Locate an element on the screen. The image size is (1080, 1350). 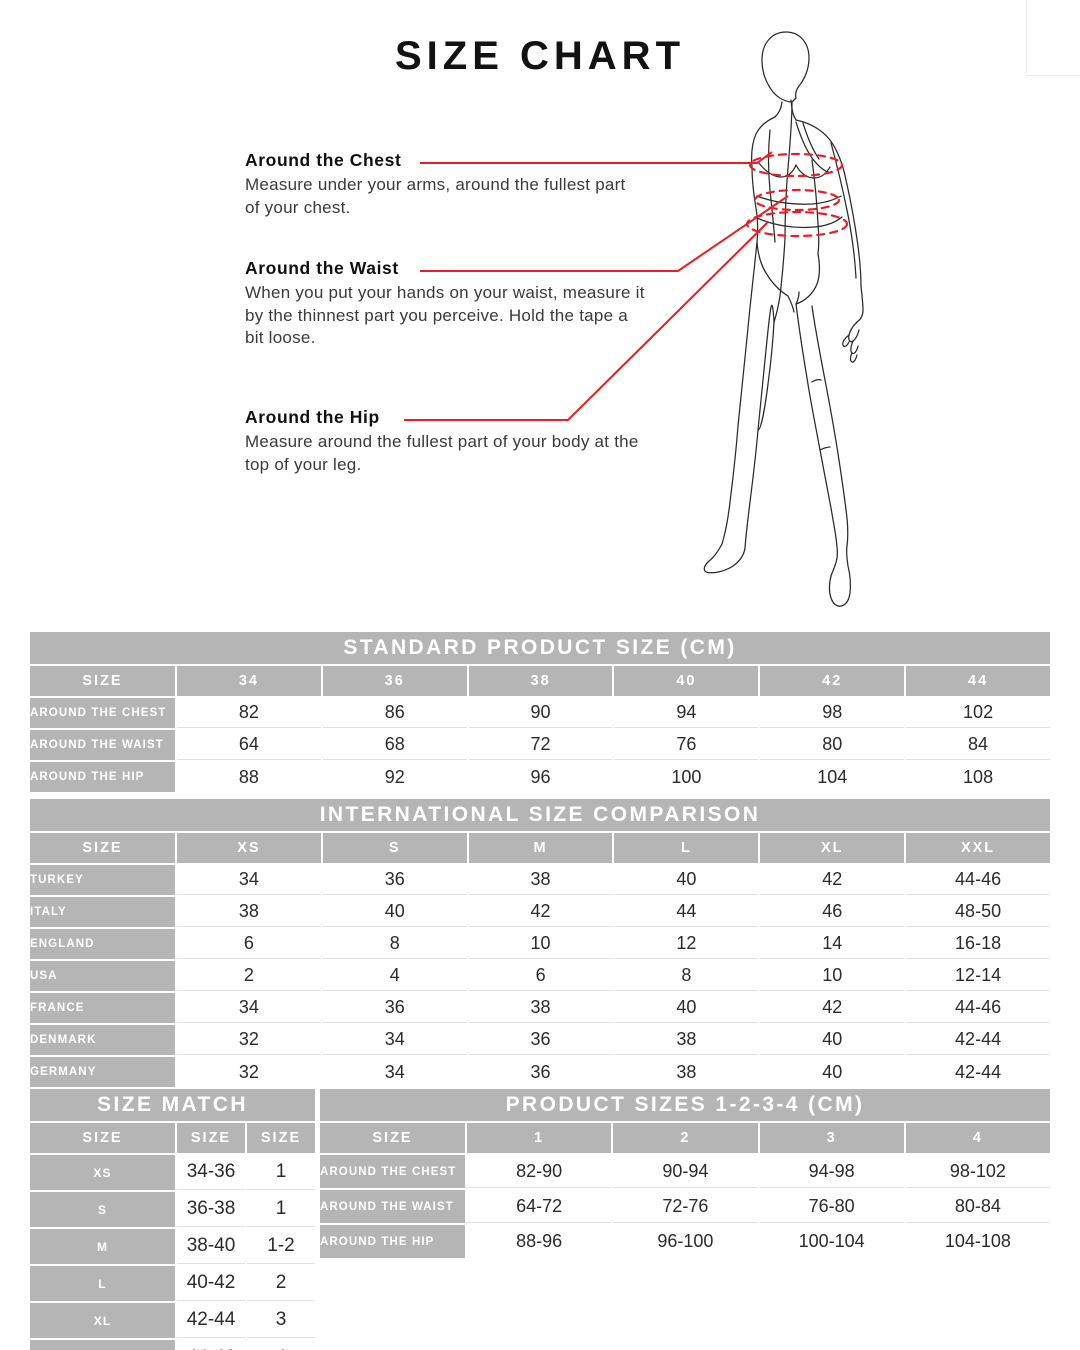
intl-italy-xxl: 48-50 is located at coordinates (978, 912).